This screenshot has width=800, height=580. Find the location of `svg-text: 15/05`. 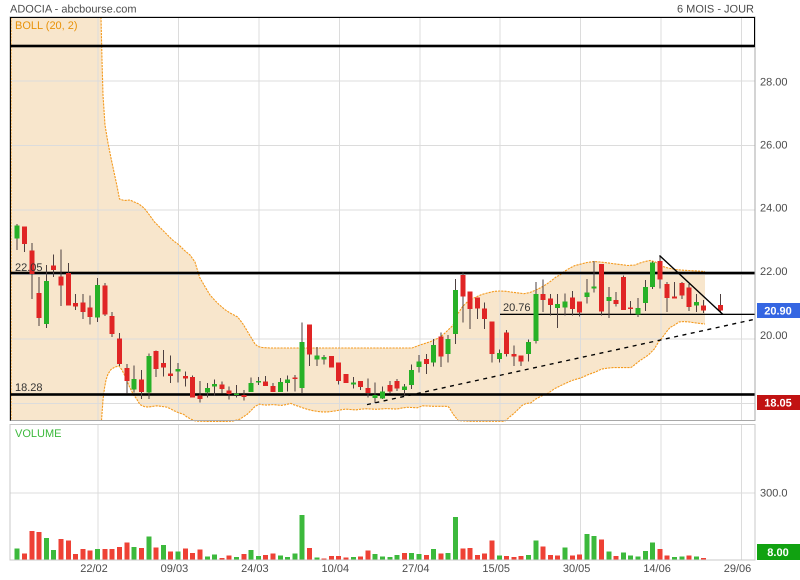

svg-text: 15/05 is located at coordinates (496, 569).